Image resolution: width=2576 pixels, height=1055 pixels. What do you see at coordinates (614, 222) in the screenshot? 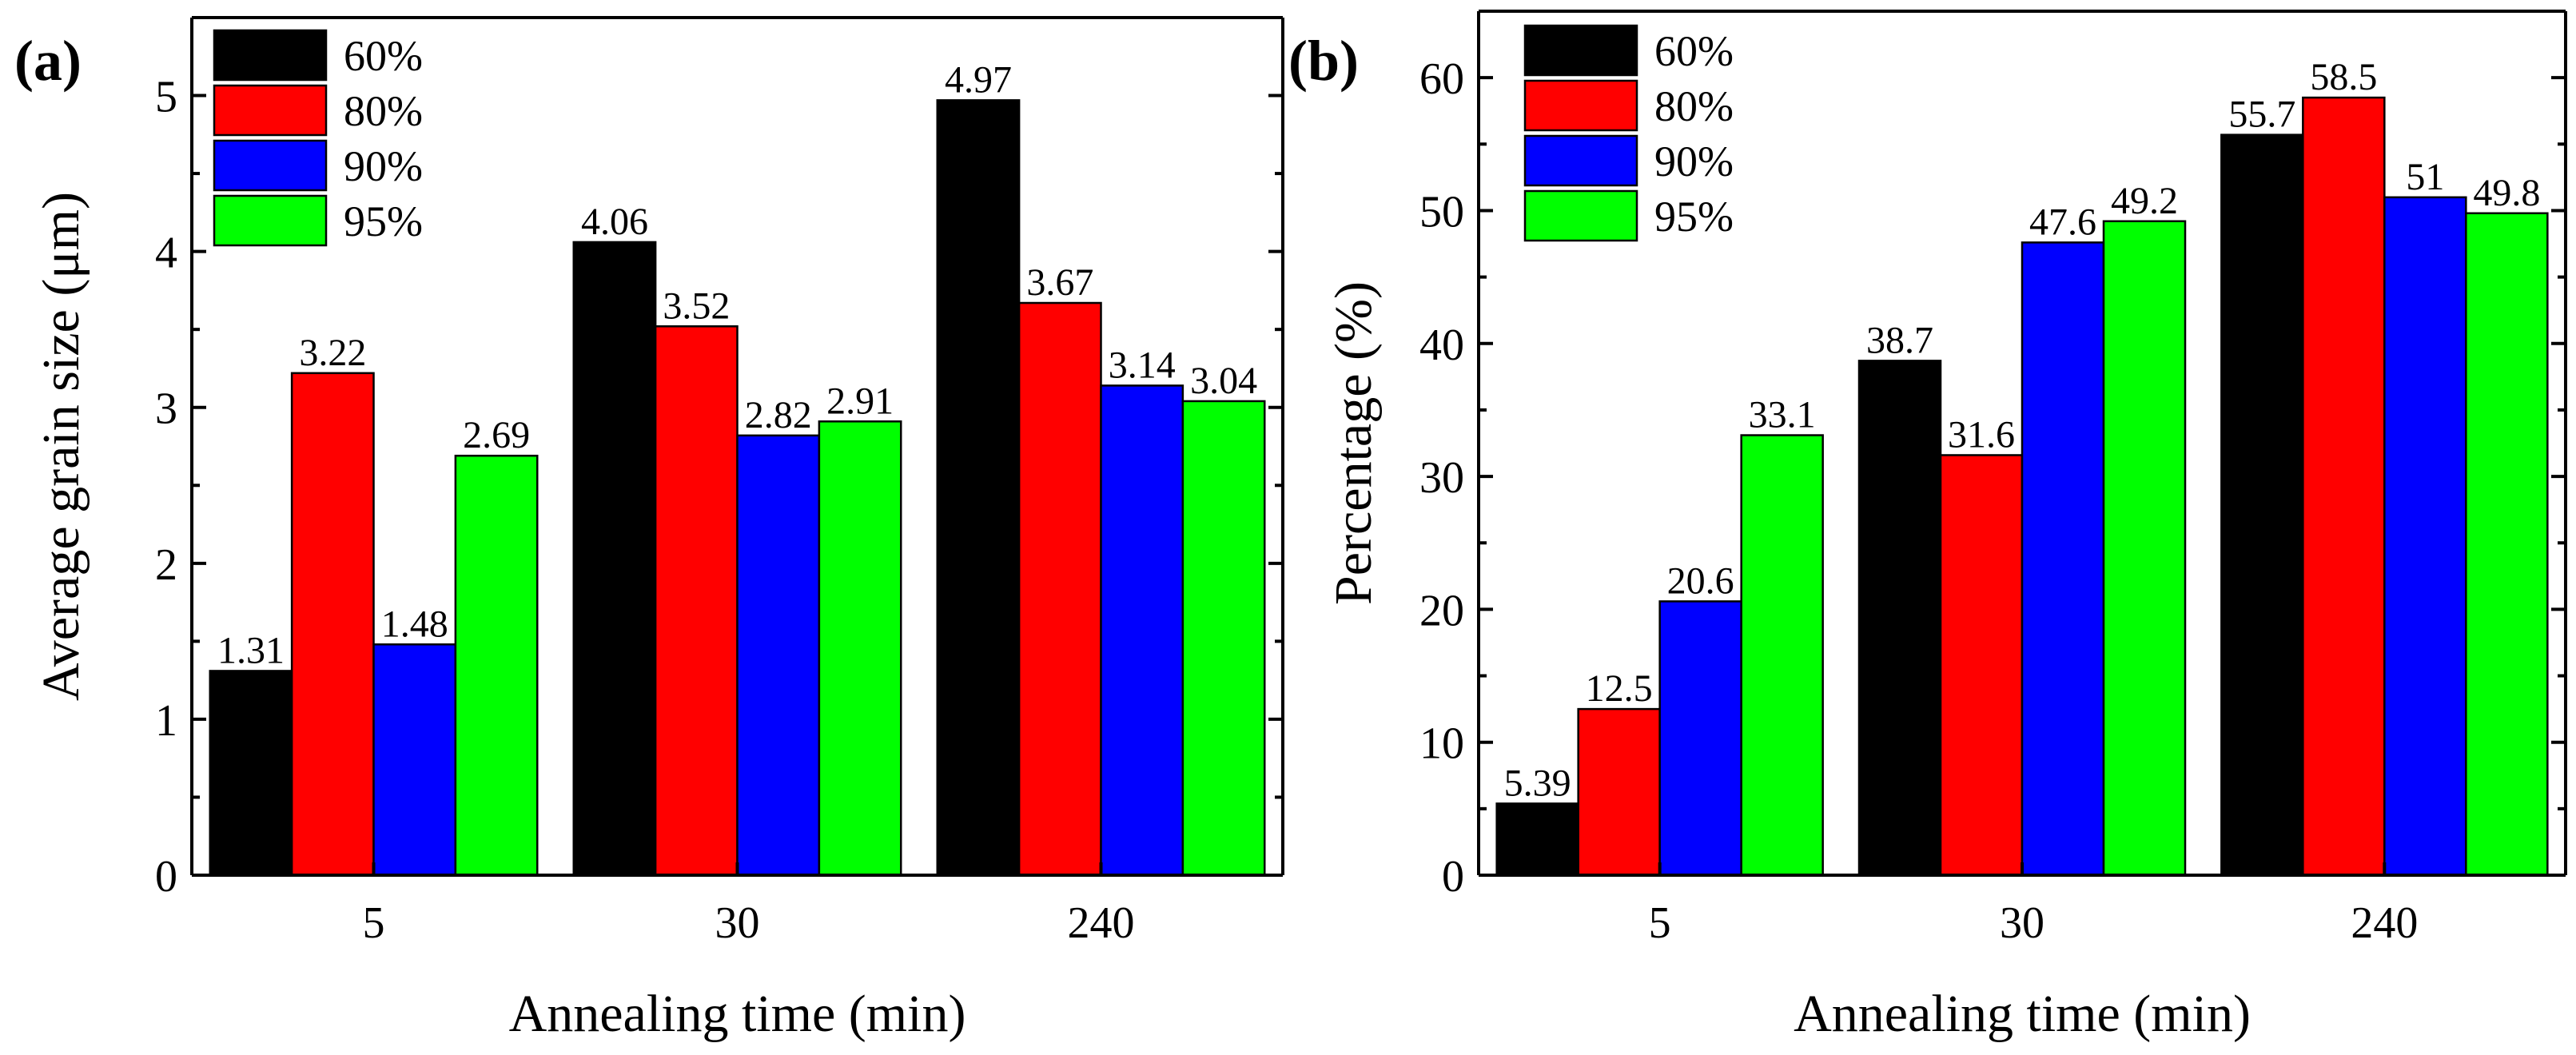
I see `data-label: 4.06` at bounding box center [614, 222].